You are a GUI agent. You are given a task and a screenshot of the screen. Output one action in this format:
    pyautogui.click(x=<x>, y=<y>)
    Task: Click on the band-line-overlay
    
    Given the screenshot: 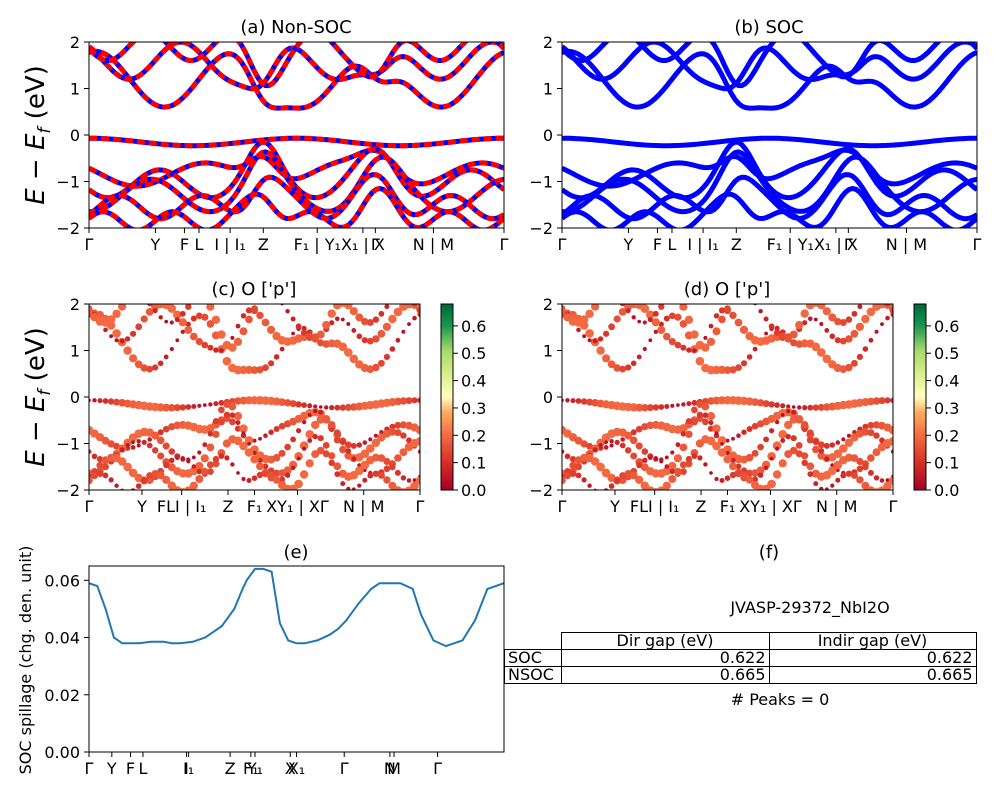 What is the action you would take?
    pyautogui.click(x=296, y=65)
    